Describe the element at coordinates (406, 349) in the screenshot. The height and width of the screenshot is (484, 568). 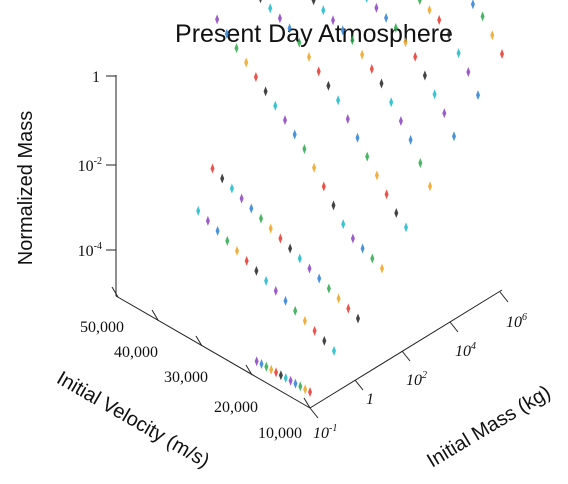
I see `y-axis-line` at that location.